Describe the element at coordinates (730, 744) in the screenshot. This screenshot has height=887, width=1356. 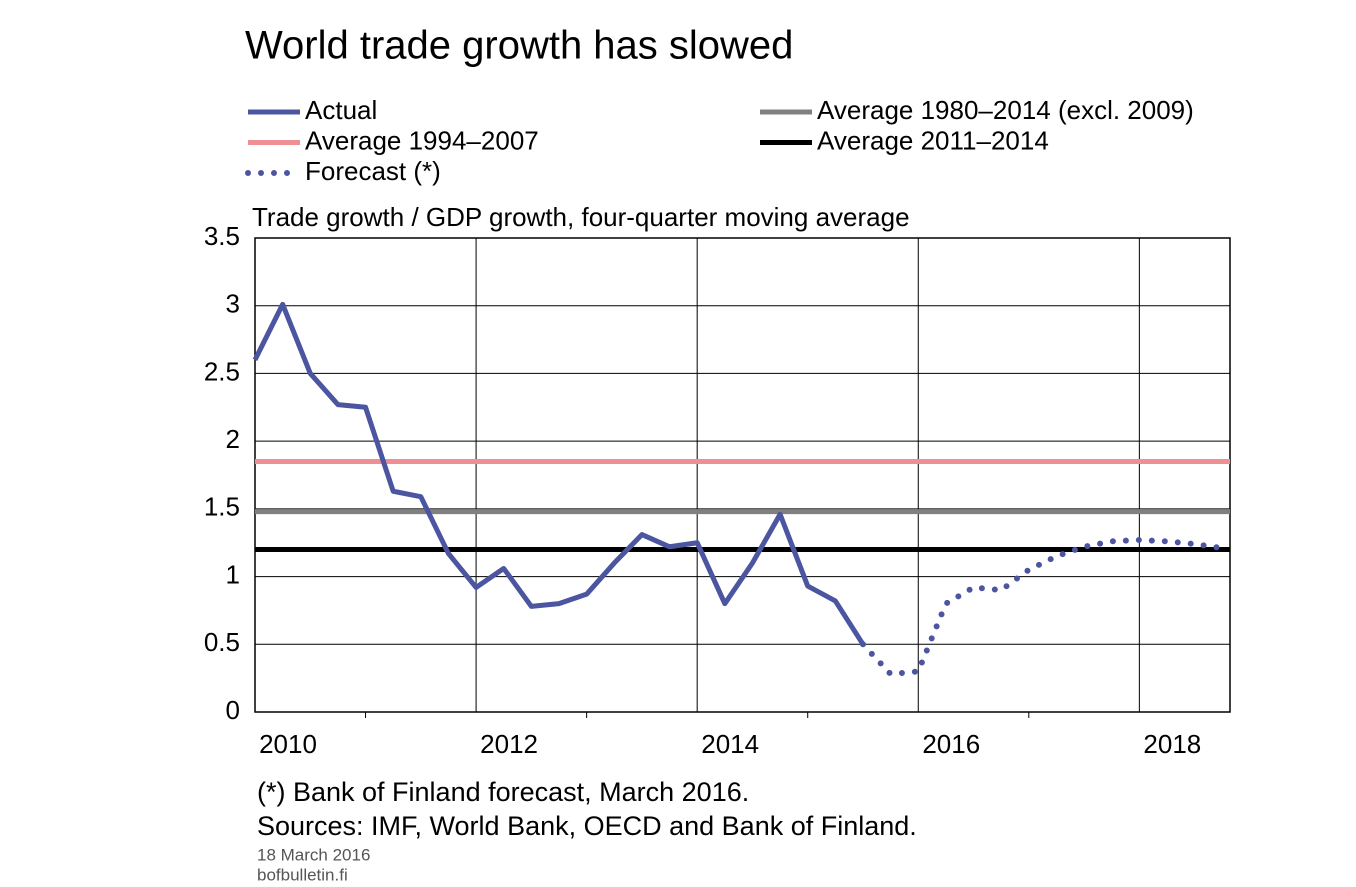
I see `x-tick-label: 2014` at that location.